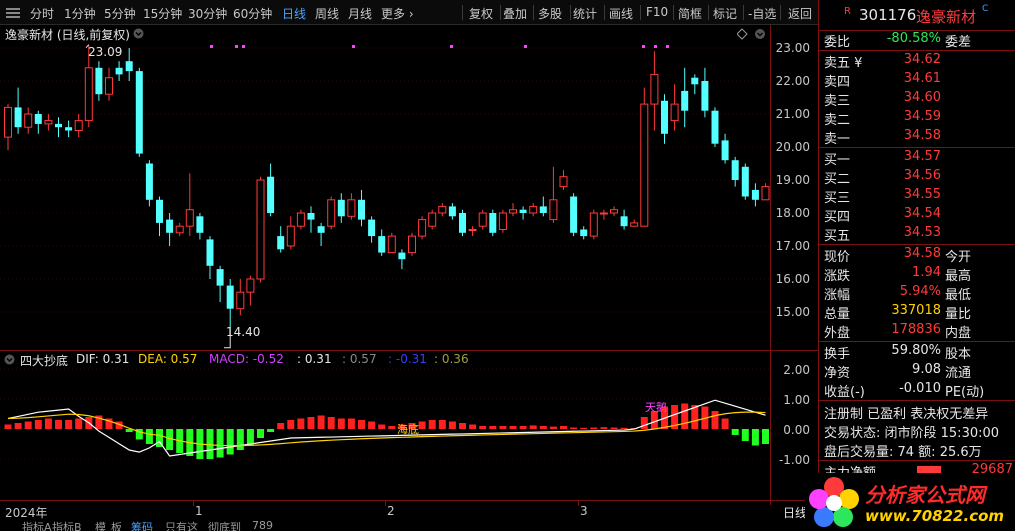 The image size is (1015, 531). I want to click on sell-row: 卖三 34.60, so click(917, 99).